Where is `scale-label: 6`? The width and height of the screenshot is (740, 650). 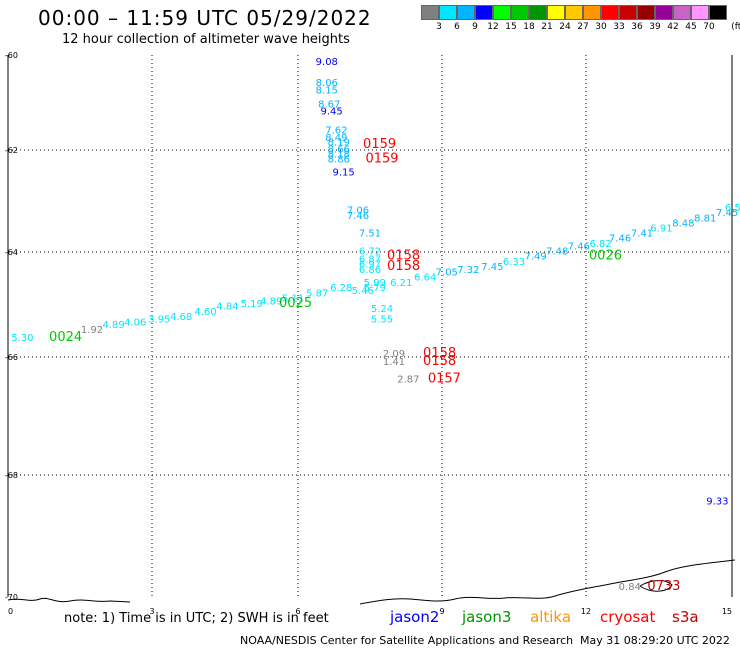
scale-label: 6 is located at coordinates (457, 27).